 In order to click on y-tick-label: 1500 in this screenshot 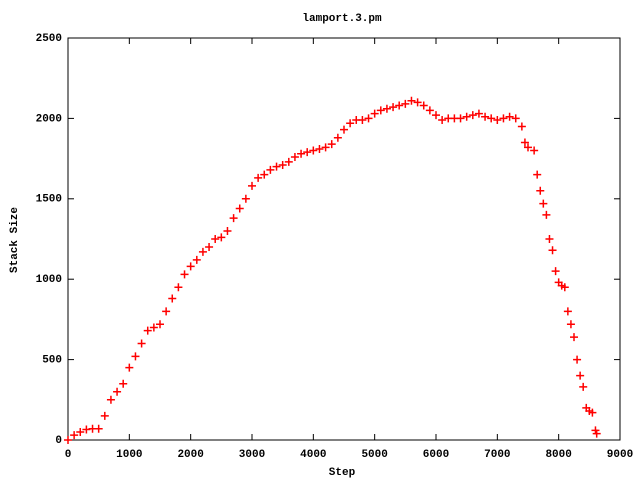, I will do `click(49, 200)`.